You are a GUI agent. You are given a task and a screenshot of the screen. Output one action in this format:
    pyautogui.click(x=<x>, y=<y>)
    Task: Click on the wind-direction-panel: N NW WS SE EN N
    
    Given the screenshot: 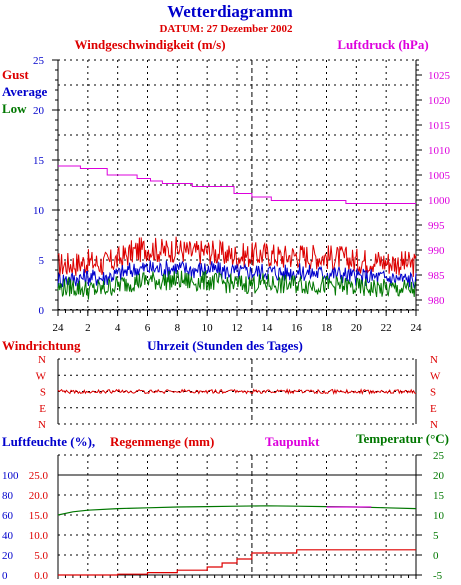 What is the action you would take?
    pyautogui.click(x=238, y=392)
    